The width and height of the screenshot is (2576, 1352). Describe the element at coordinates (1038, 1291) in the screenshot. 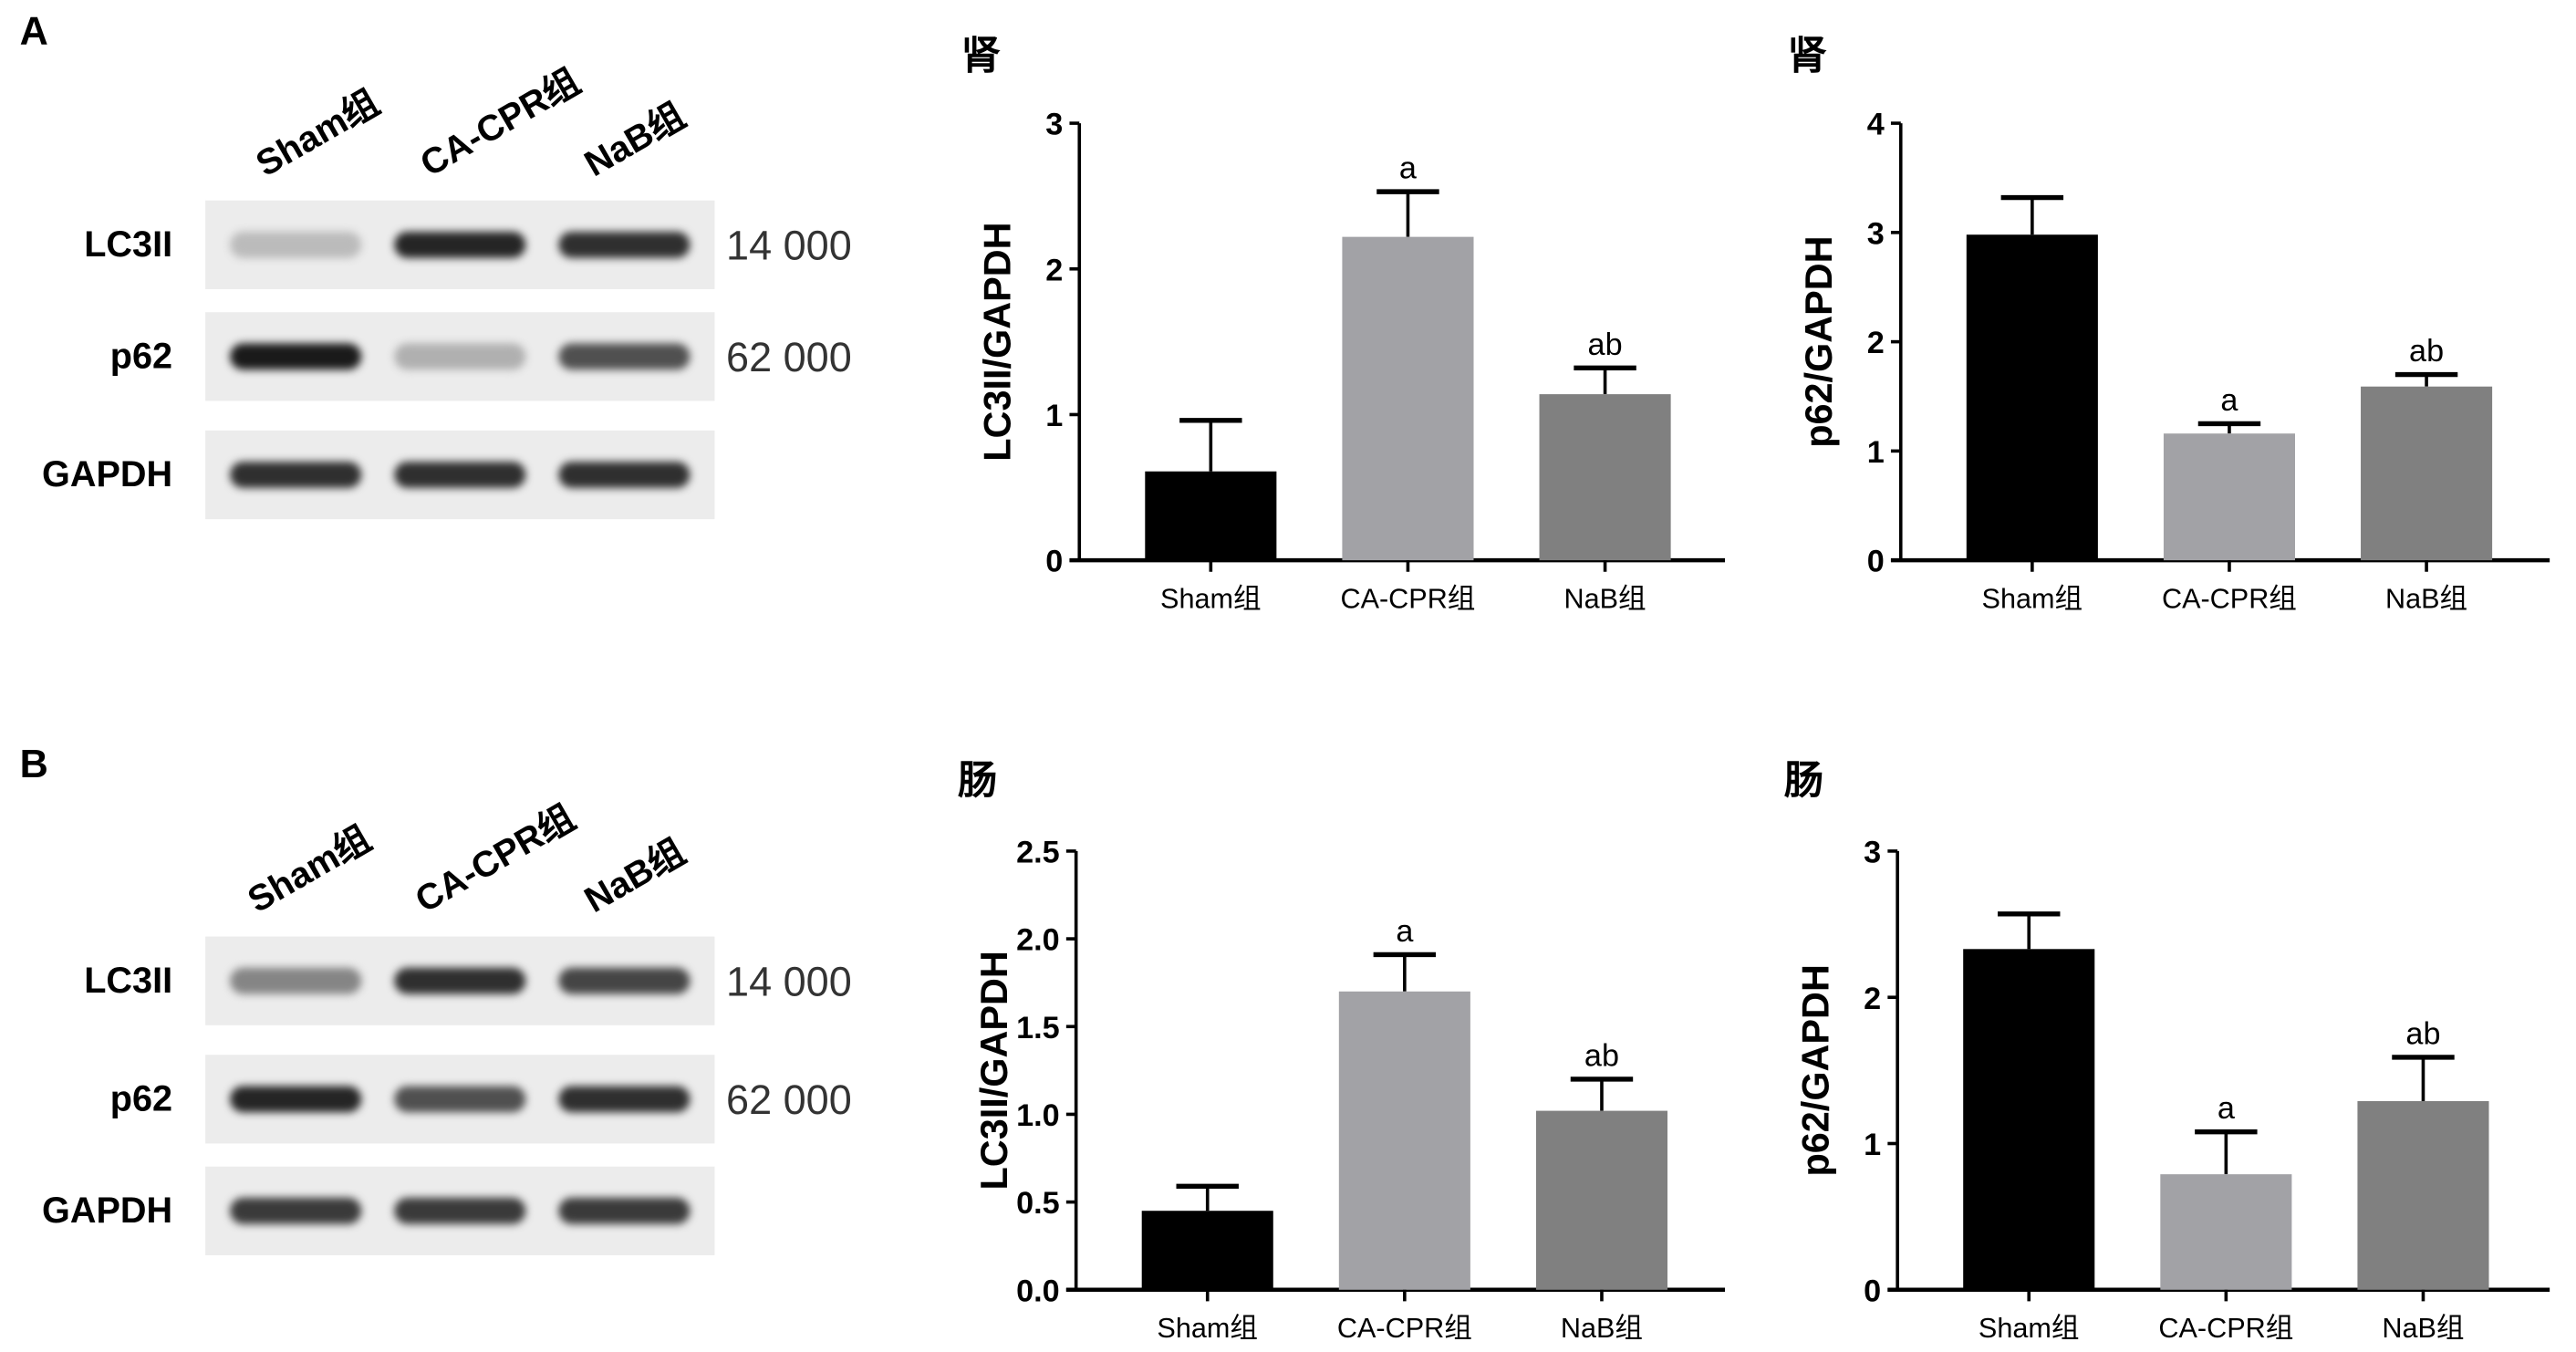

I see `y-tick-label: 0.0` at that location.